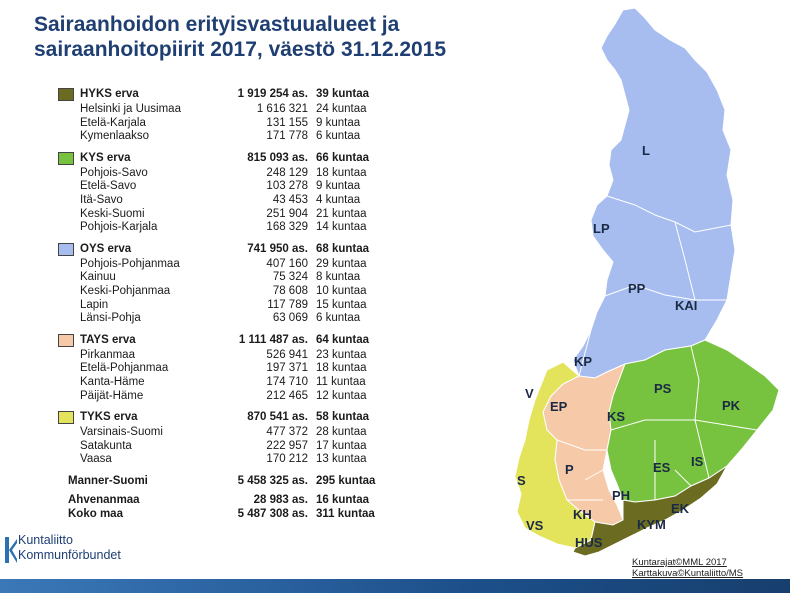 Image resolution: width=790 pixels, height=593 pixels. What do you see at coordinates (287, 459) in the screenshot?
I see `district-row-population: 170 212` at bounding box center [287, 459].